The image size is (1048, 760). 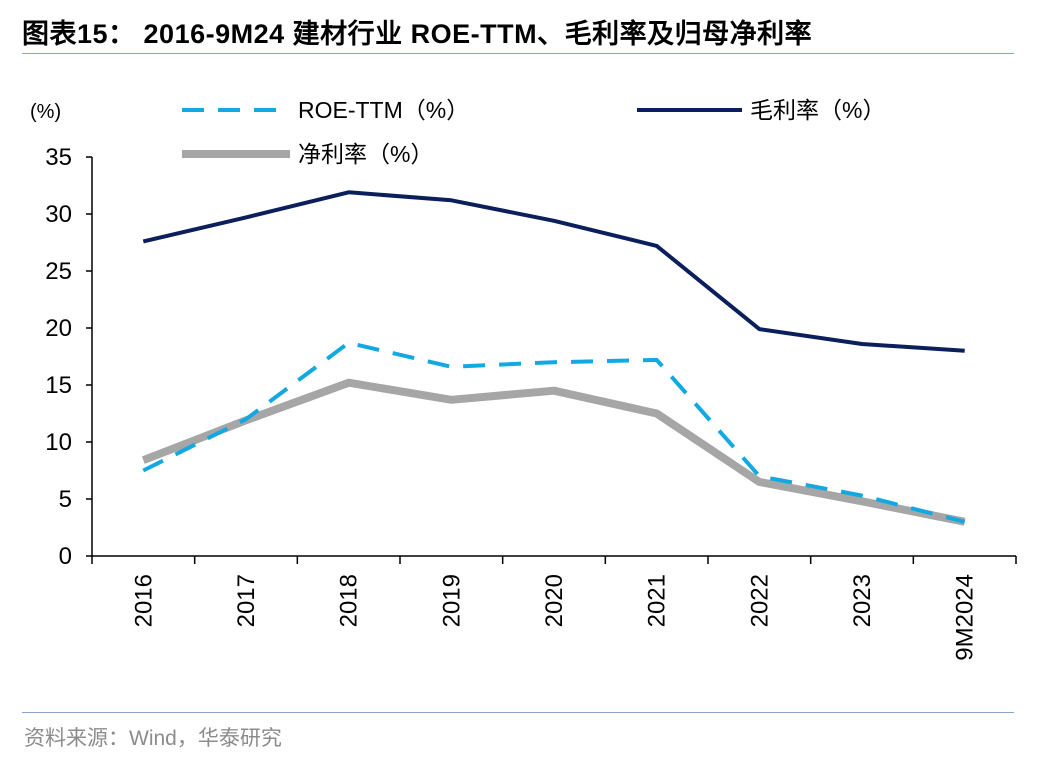 What do you see at coordinates (45, 112) in the screenshot?
I see `y-axis-unit-label: (%)` at bounding box center [45, 112].